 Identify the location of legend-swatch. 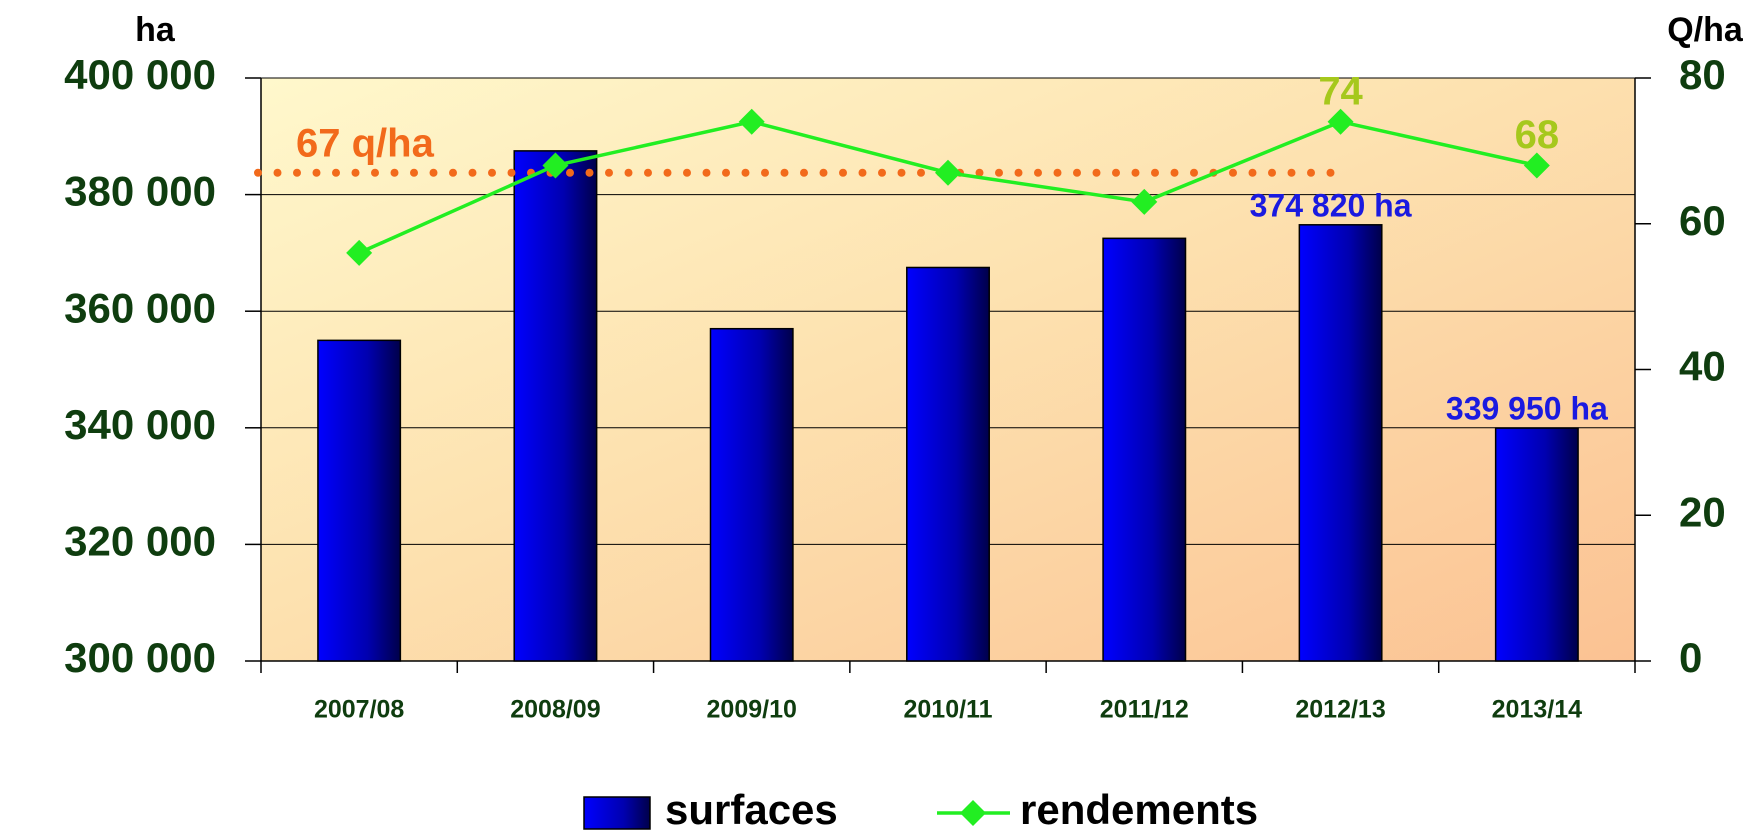
(617, 813).